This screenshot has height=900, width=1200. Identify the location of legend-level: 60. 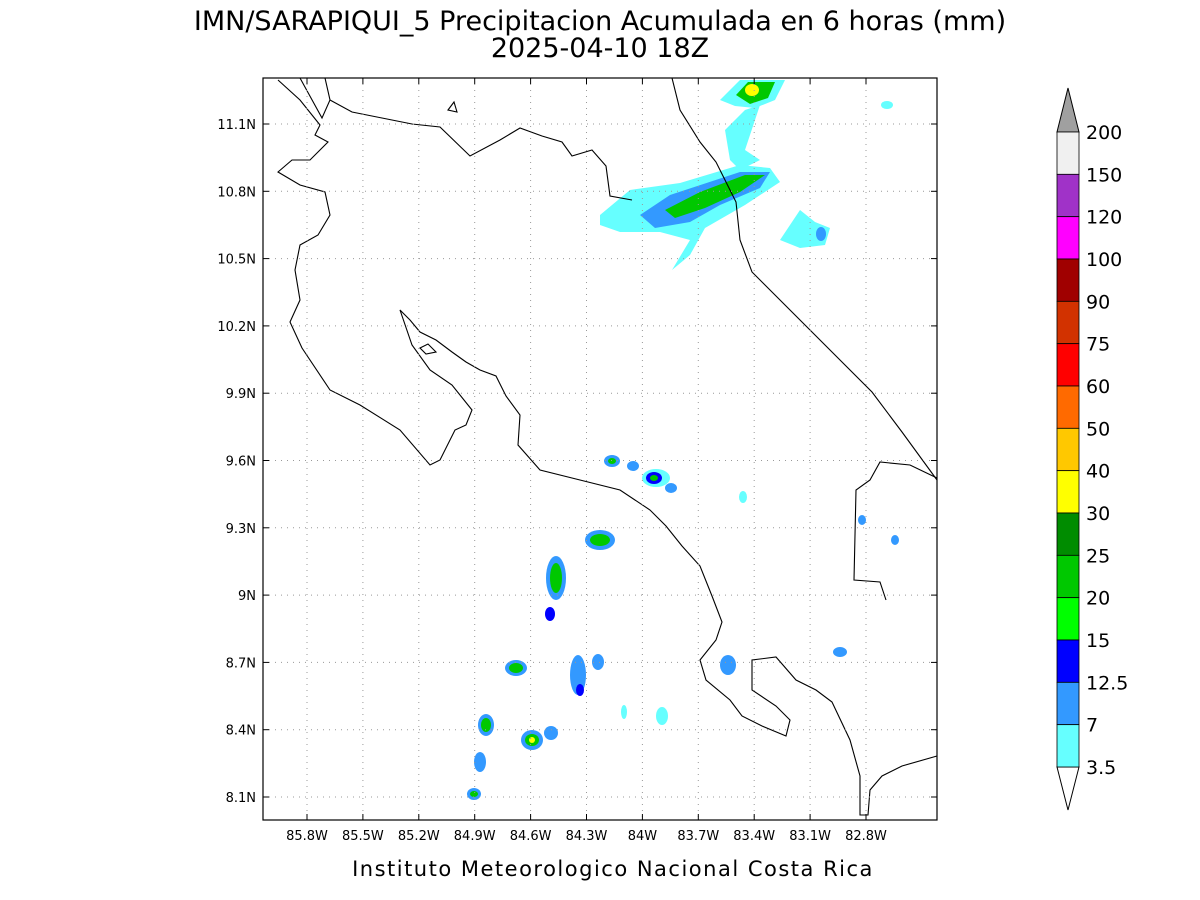
(1098, 387).